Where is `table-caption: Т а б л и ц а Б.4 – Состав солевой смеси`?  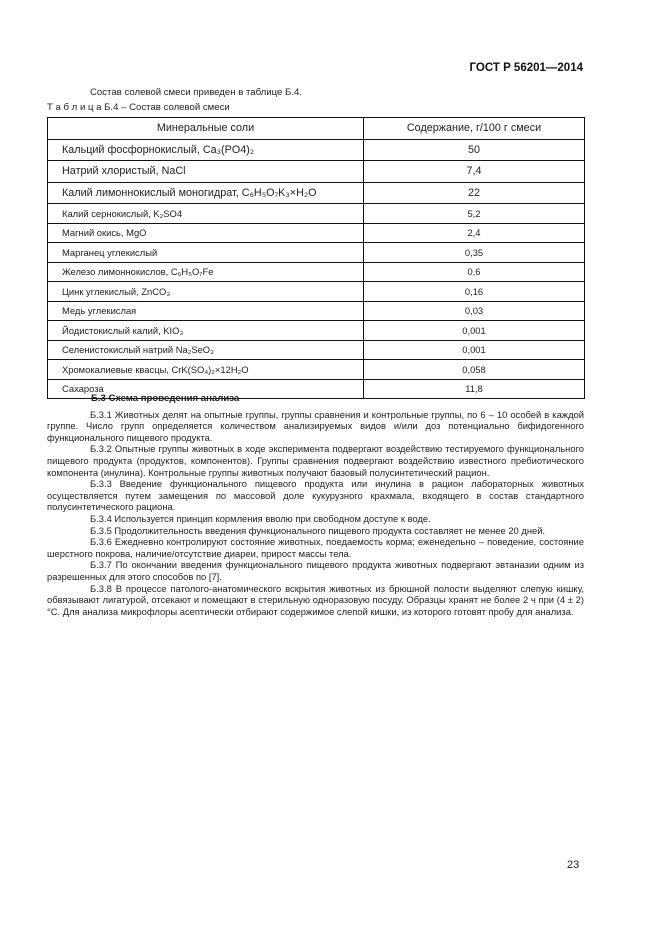 table-caption: Т а б л и ц а Б.4 – Состав солевой смеси is located at coordinates (138, 107).